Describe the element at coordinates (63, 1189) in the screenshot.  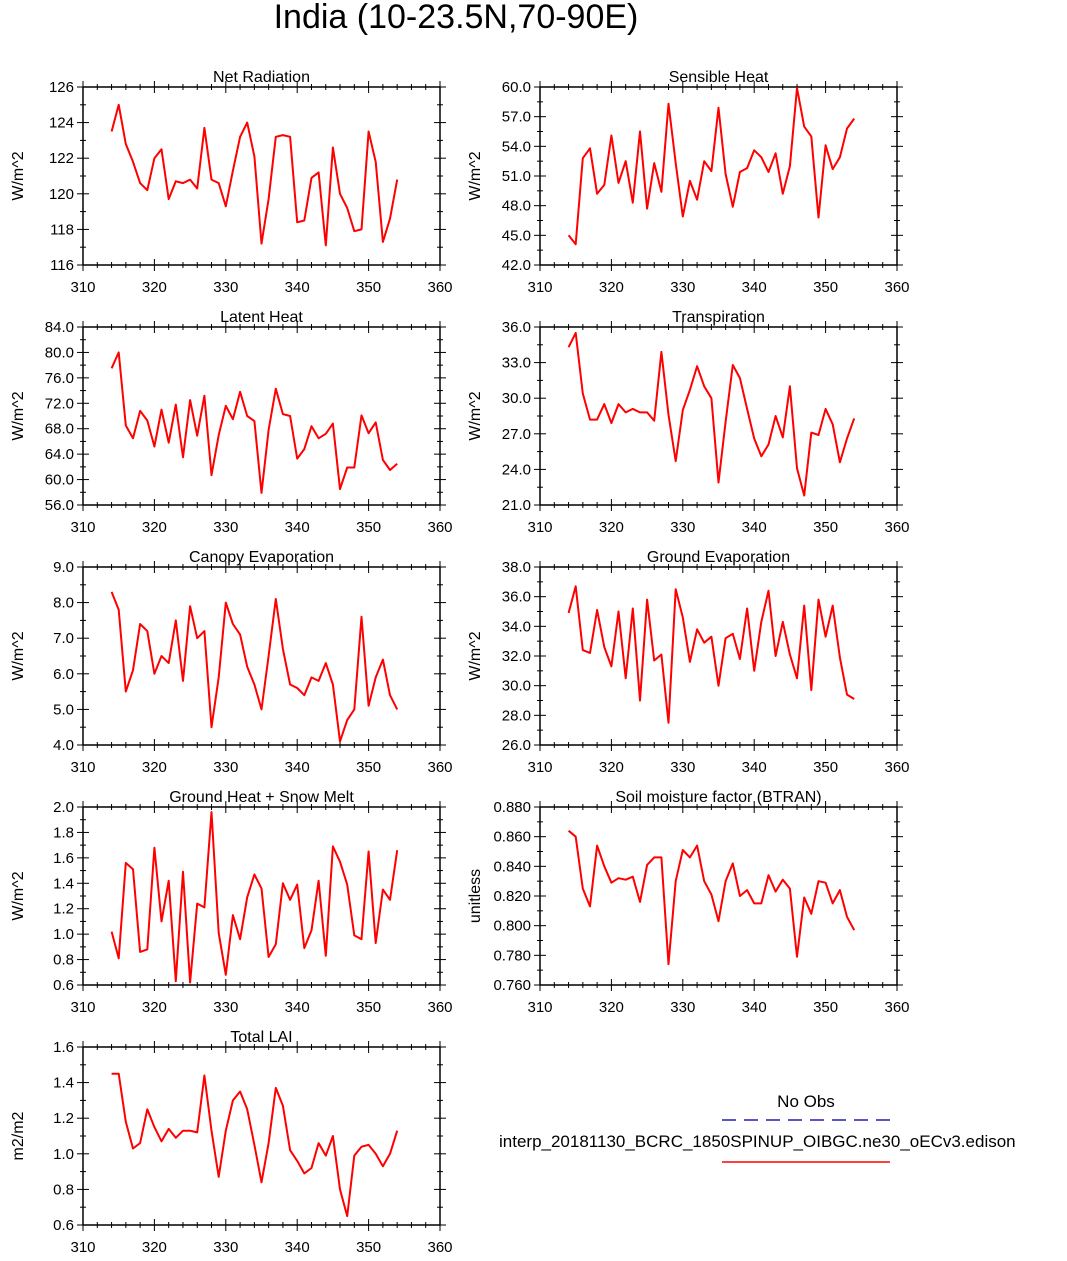
I see `y-tick-label: 0.8` at that location.